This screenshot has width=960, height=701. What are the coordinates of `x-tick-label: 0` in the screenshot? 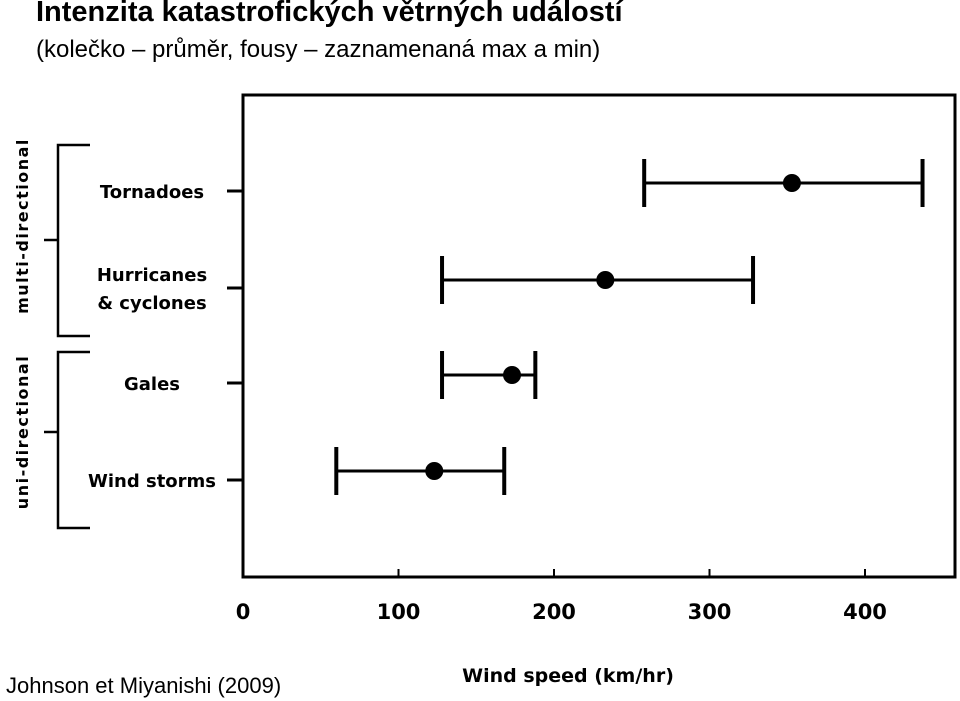 It's located at (243, 612).